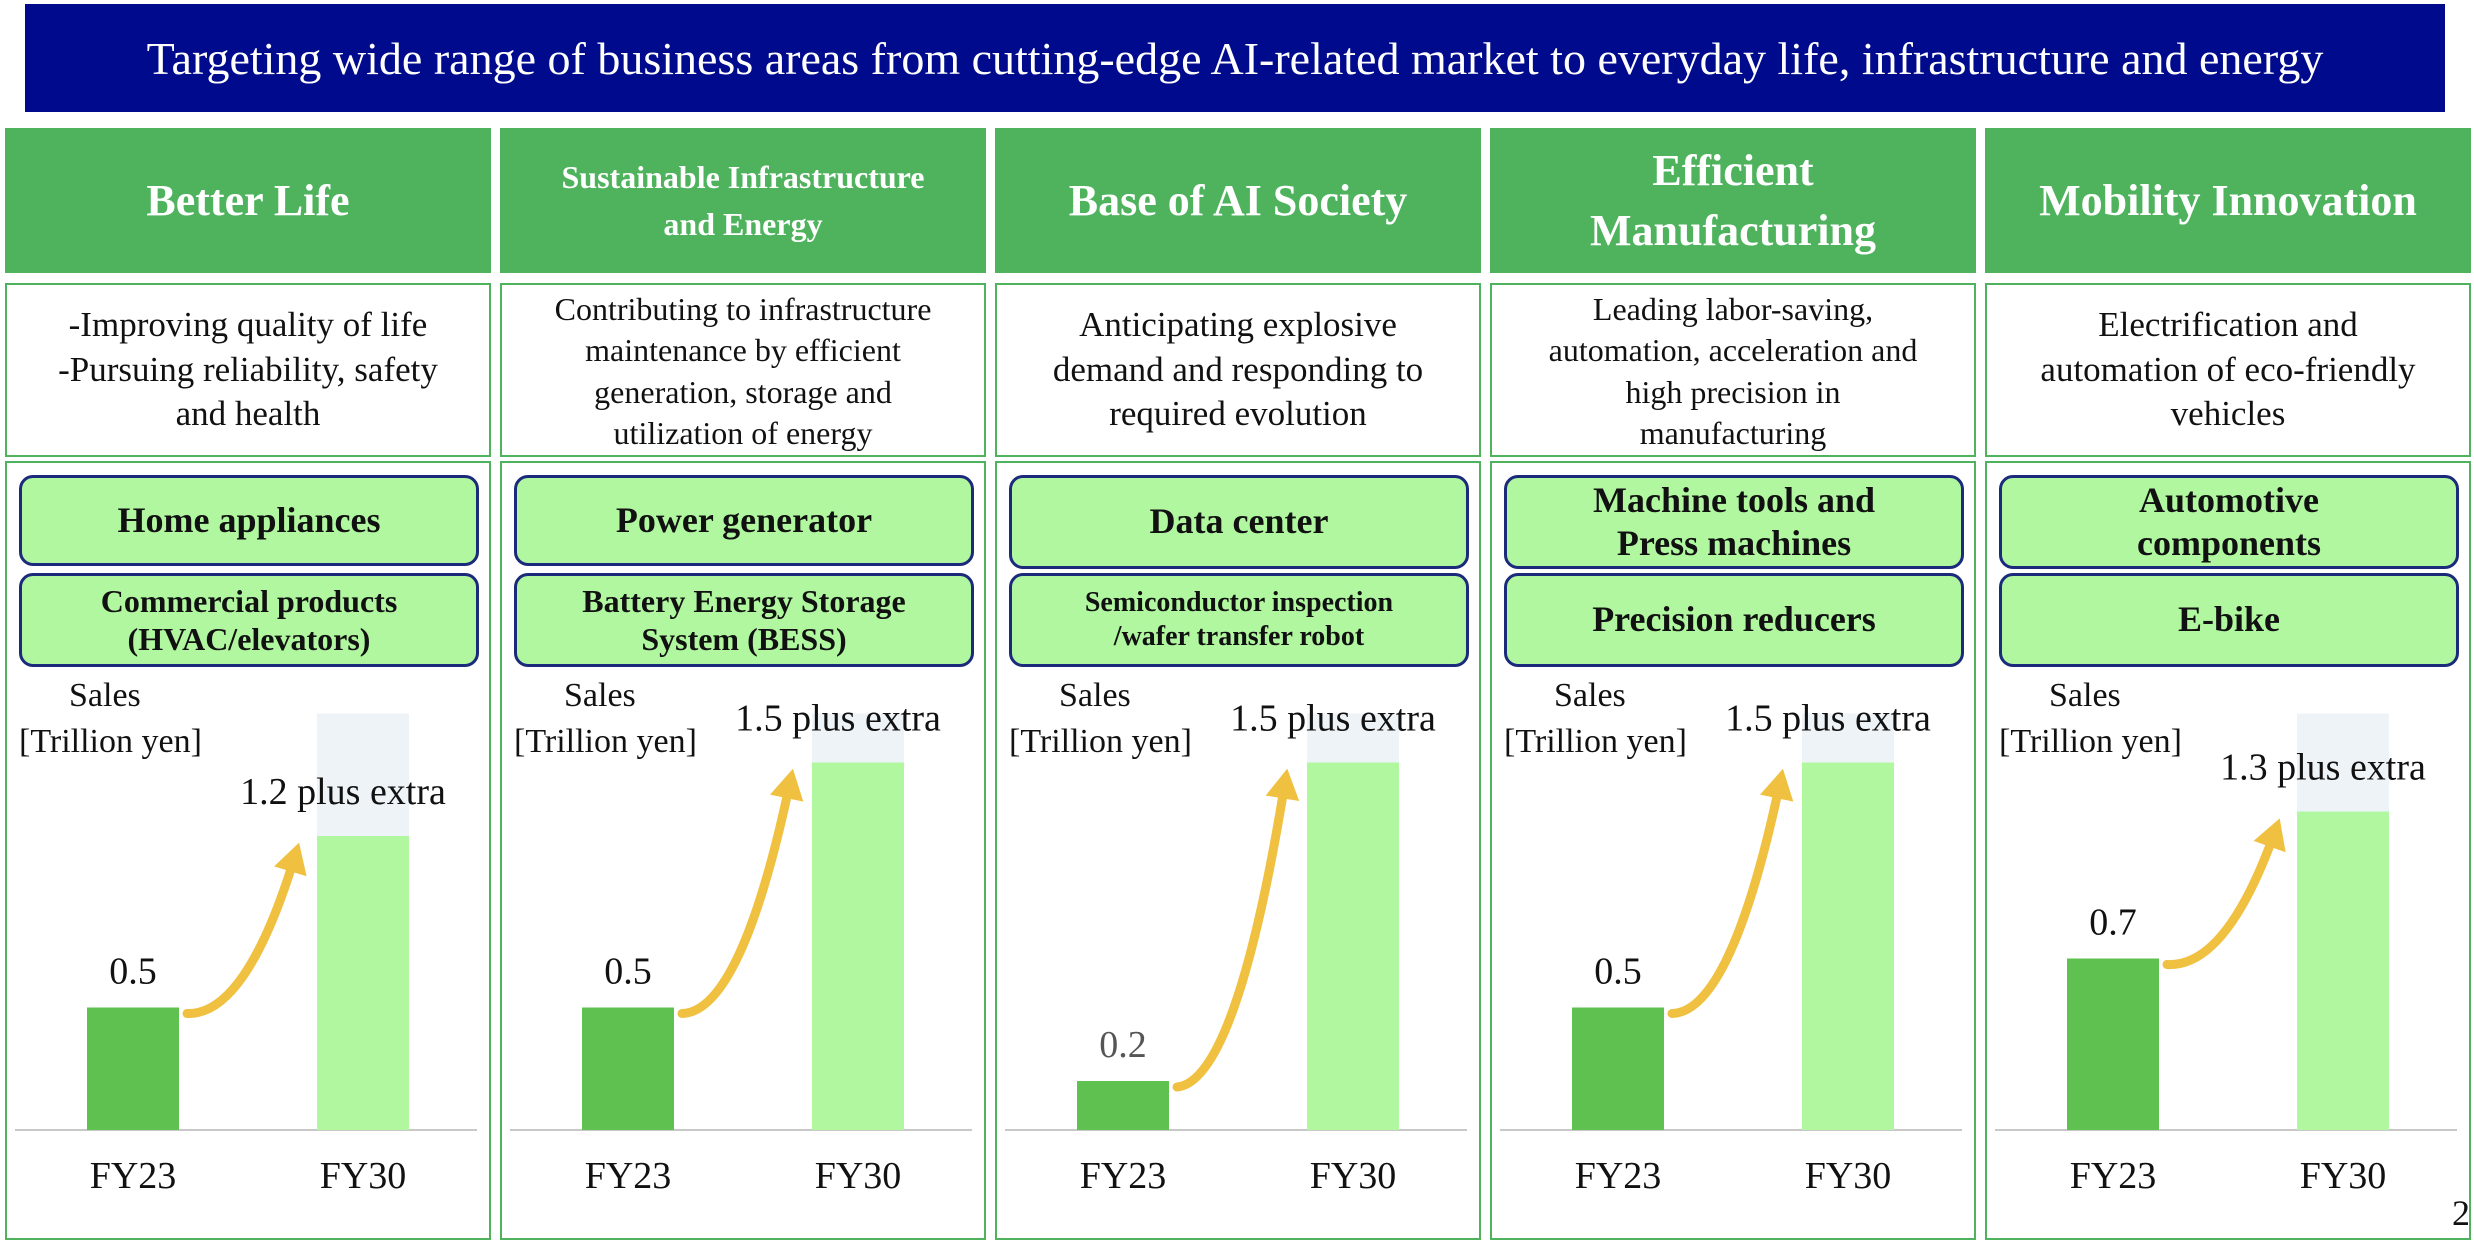  I want to click on description-line: -Improving quality of life, so click(248, 325).